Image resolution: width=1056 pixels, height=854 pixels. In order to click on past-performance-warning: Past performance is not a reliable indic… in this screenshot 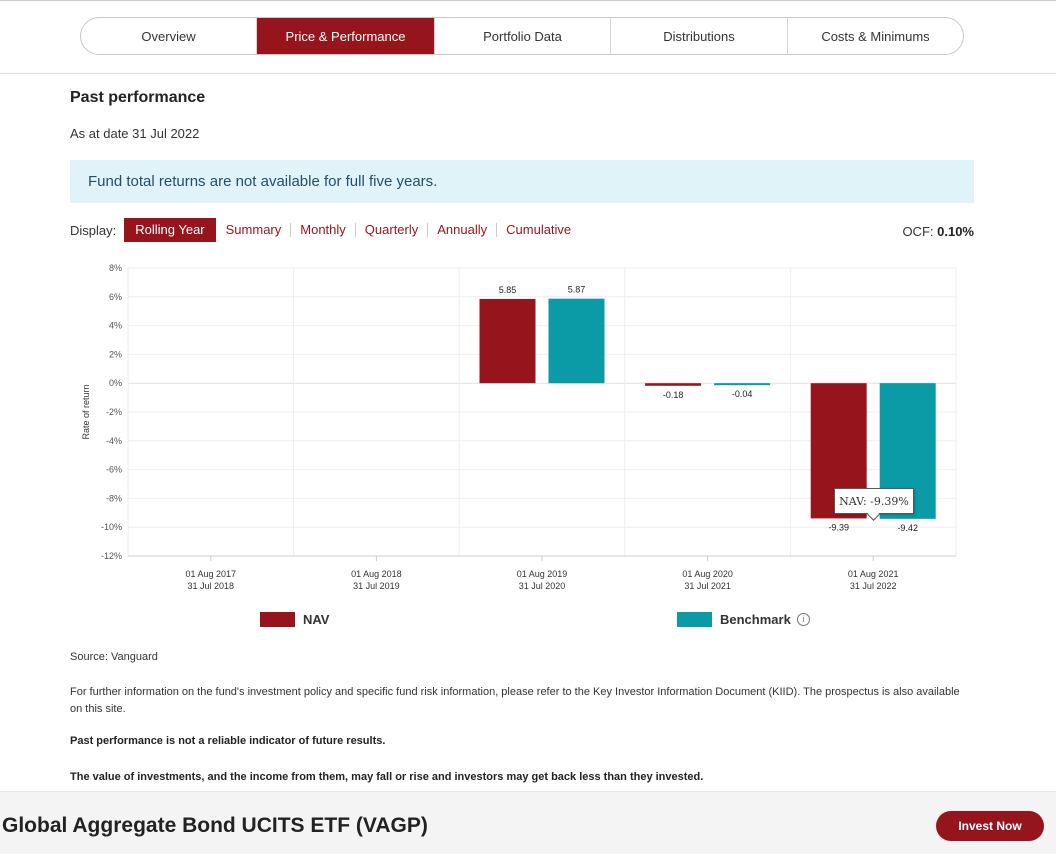, I will do `click(228, 741)`.